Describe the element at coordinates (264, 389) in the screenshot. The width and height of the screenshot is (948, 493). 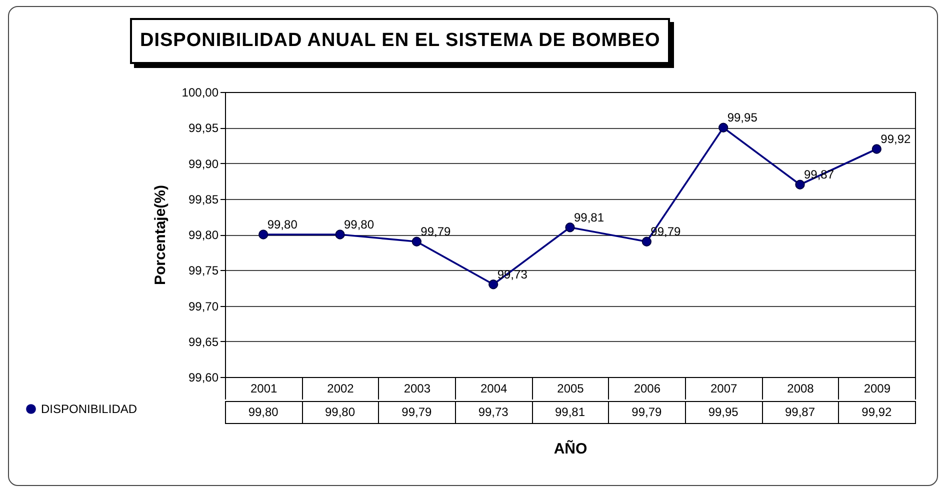
I see `x-tick-label: 2001` at that location.